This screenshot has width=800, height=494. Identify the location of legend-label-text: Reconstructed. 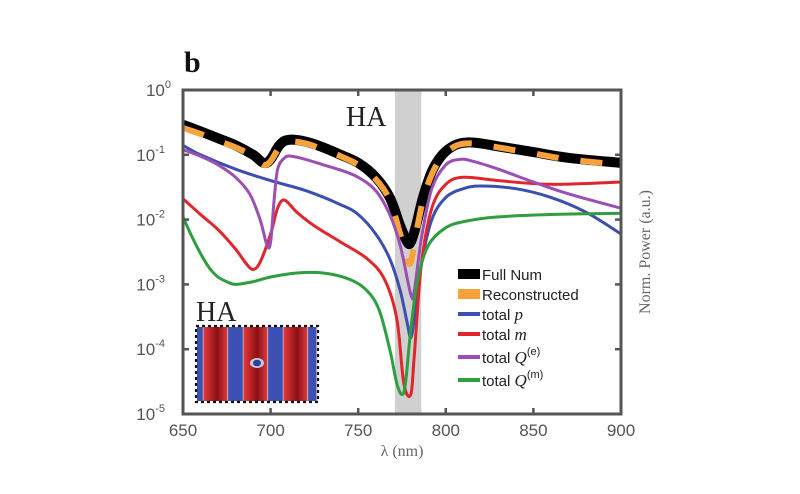
(530, 295).